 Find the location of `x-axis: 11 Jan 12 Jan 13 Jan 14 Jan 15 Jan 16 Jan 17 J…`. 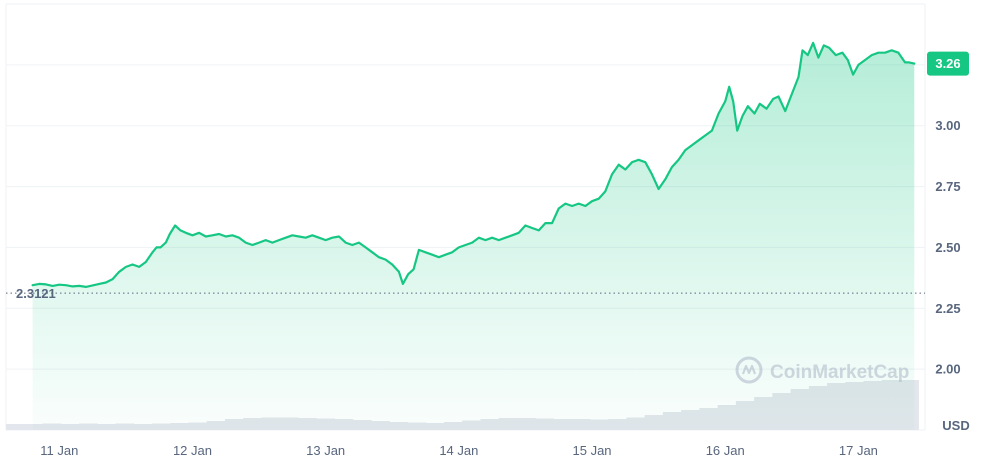

x-axis: 11 Jan 12 Jan 13 Jan 14 Jan 15 Jan 16 Jan 17 J… is located at coordinates (459, 450).